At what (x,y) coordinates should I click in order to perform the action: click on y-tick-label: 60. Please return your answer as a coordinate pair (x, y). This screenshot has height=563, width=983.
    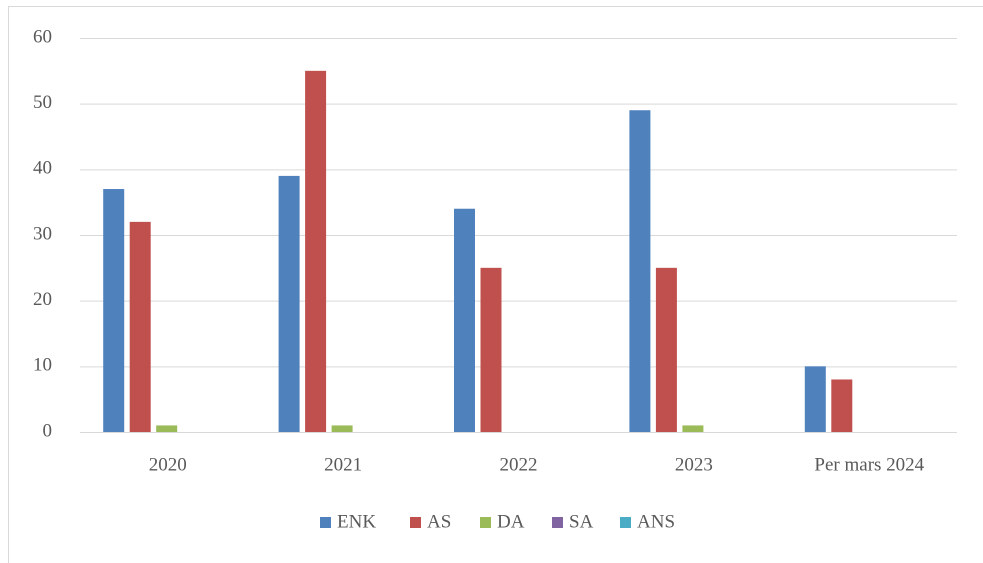
    Looking at the image, I should click on (42, 36).